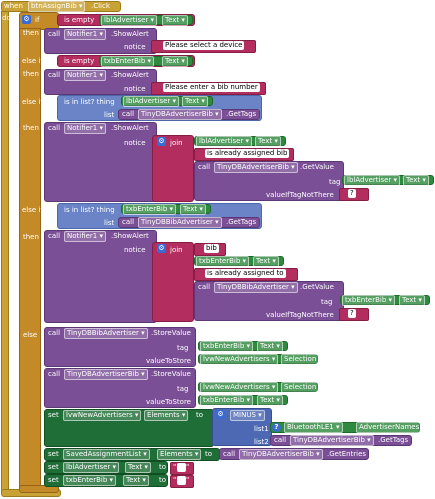 This screenshot has height=499, width=435. What do you see at coordinates (129, 428) in the screenshot?
I see `set-lvw-elements-block` at bounding box center [129, 428].